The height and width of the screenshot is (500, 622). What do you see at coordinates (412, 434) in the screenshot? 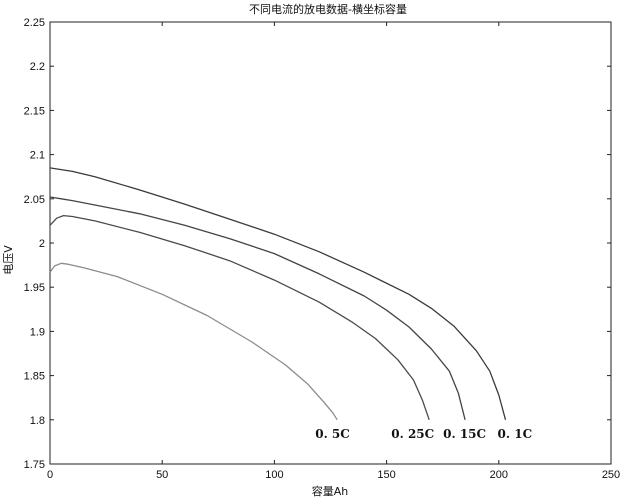
I see `series-label: 0. 25C` at bounding box center [412, 434].